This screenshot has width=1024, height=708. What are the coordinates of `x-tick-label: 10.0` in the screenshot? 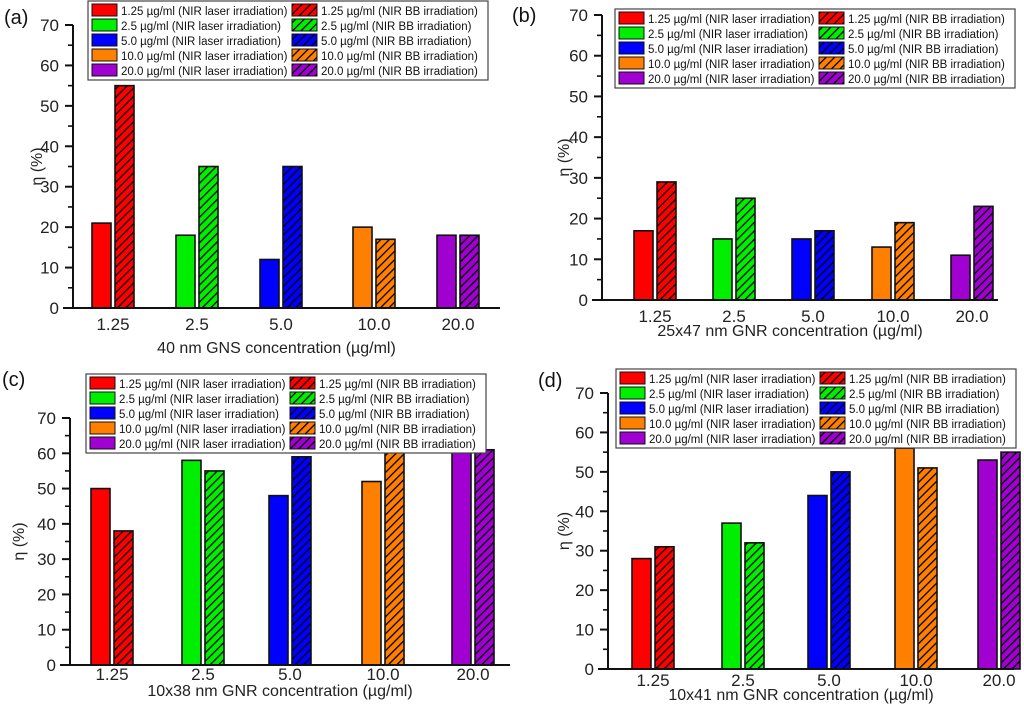 It's located at (382, 674).